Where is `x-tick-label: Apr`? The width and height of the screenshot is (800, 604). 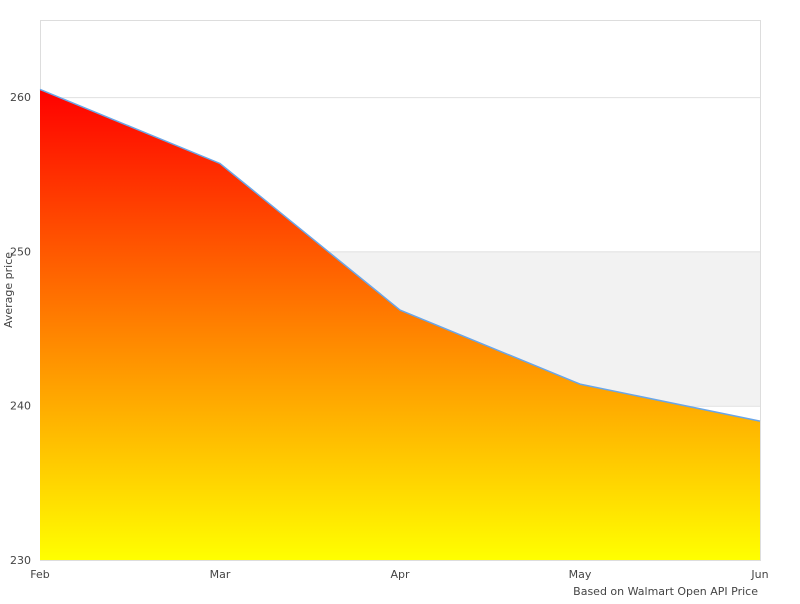
x-tick-label: Apr is located at coordinates (400, 574).